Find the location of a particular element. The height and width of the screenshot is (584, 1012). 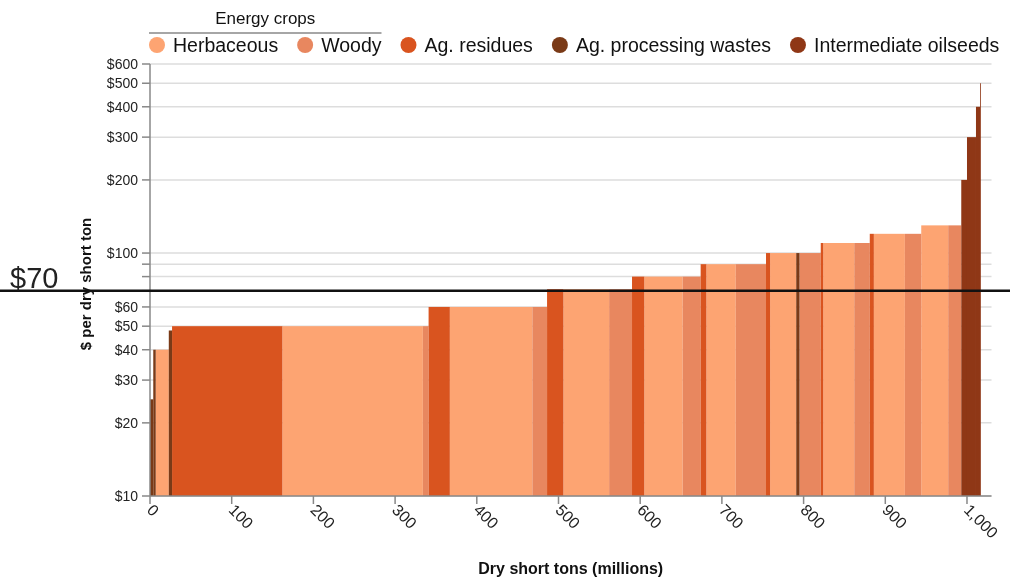

legend-label: Herbaceous is located at coordinates (226, 44).